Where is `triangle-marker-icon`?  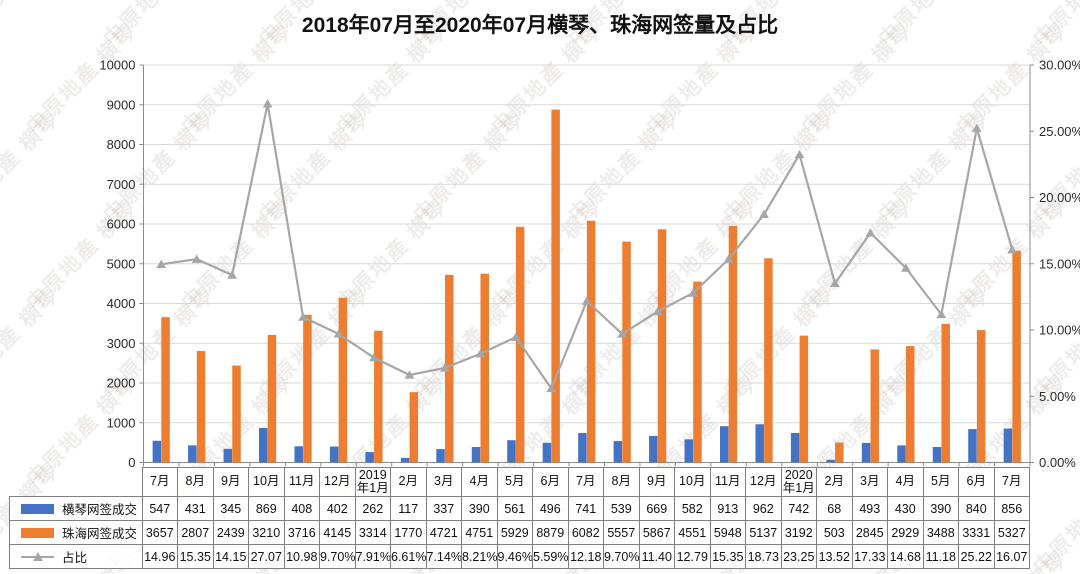
triangle-marker-icon is located at coordinates (37, 556).